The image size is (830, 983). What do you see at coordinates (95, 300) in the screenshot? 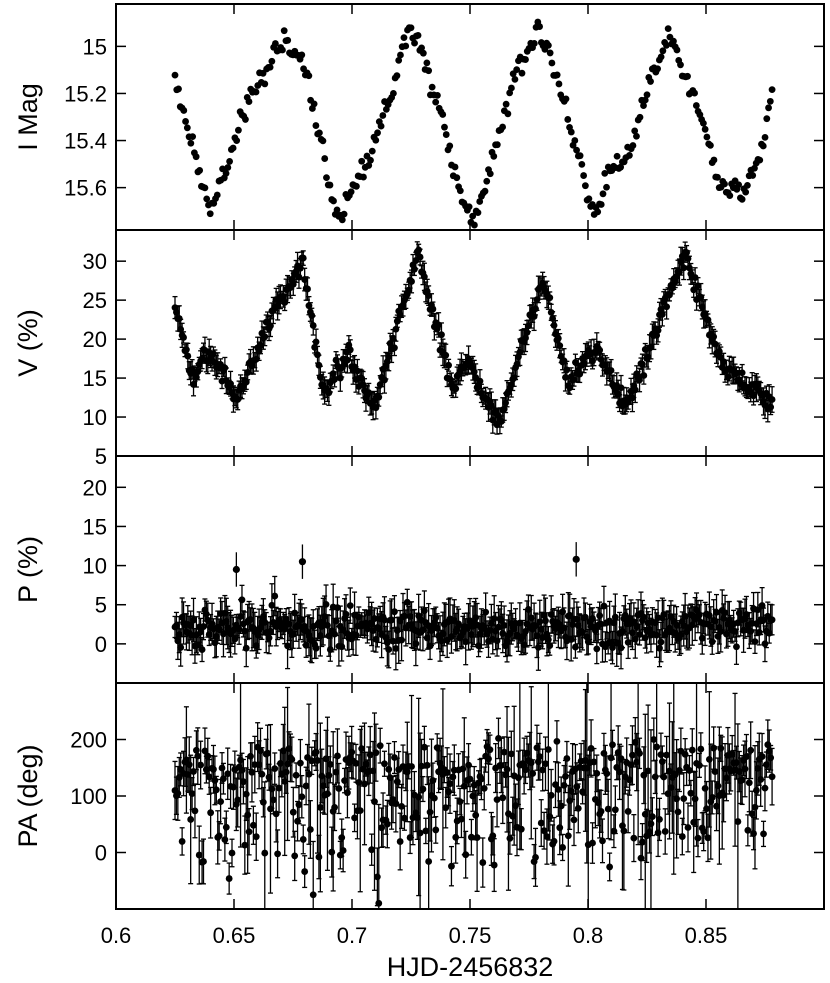
I see `y-tick-label-vpct-4: 25` at bounding box center [95, 300].